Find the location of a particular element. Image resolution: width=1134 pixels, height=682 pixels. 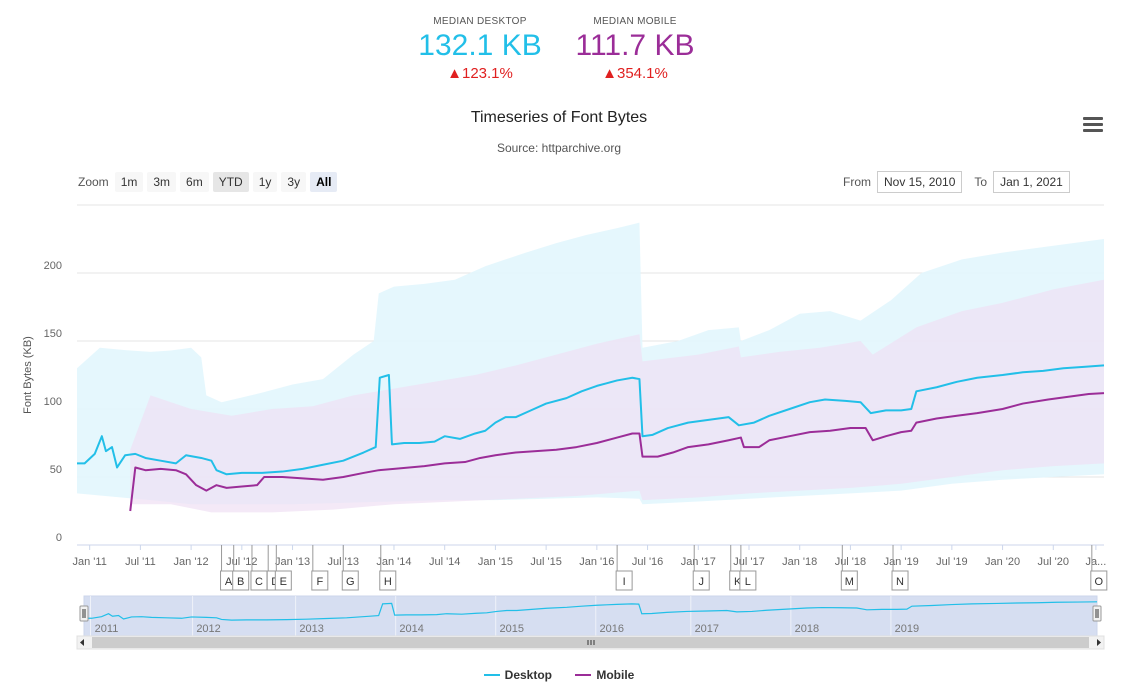

x-tick-label: Jul '15 is located at coordinates (545, 562).